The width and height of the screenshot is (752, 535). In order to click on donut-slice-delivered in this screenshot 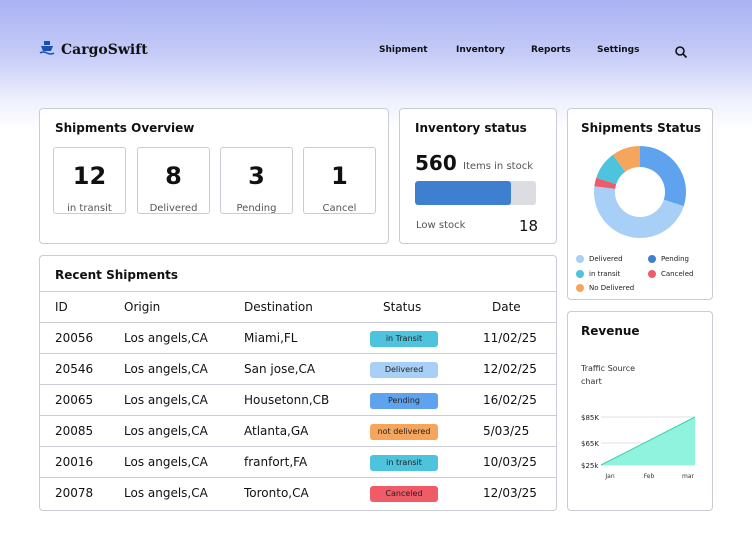, I will do `click(639, 212)`.